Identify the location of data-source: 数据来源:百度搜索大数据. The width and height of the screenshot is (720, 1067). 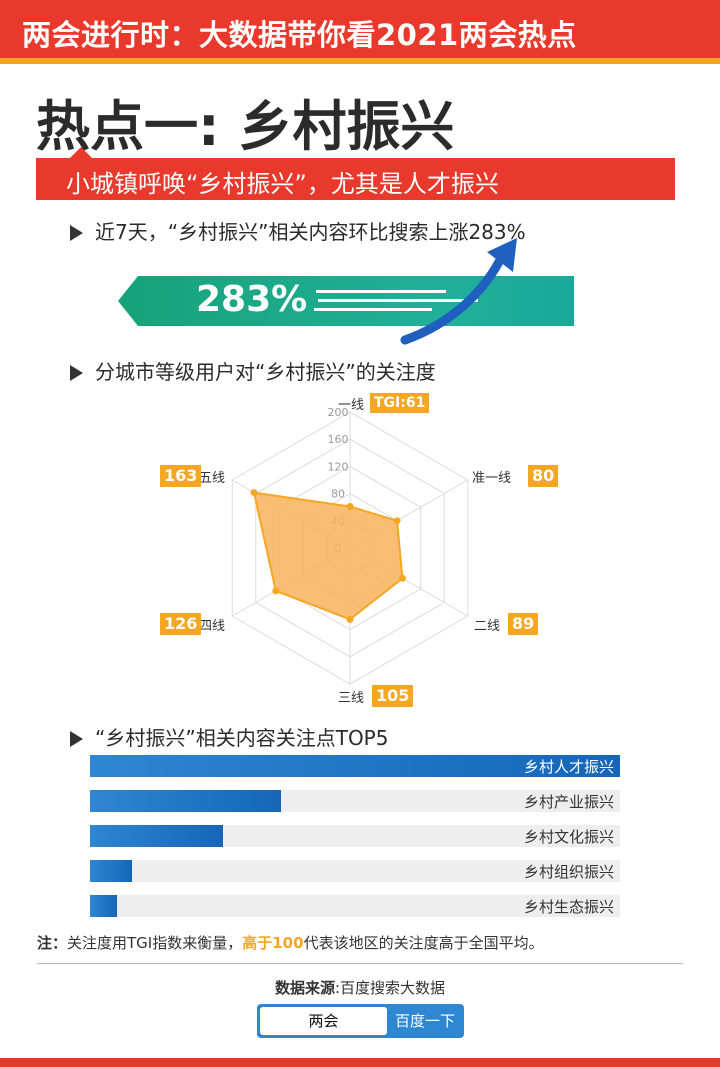
(360, 987).